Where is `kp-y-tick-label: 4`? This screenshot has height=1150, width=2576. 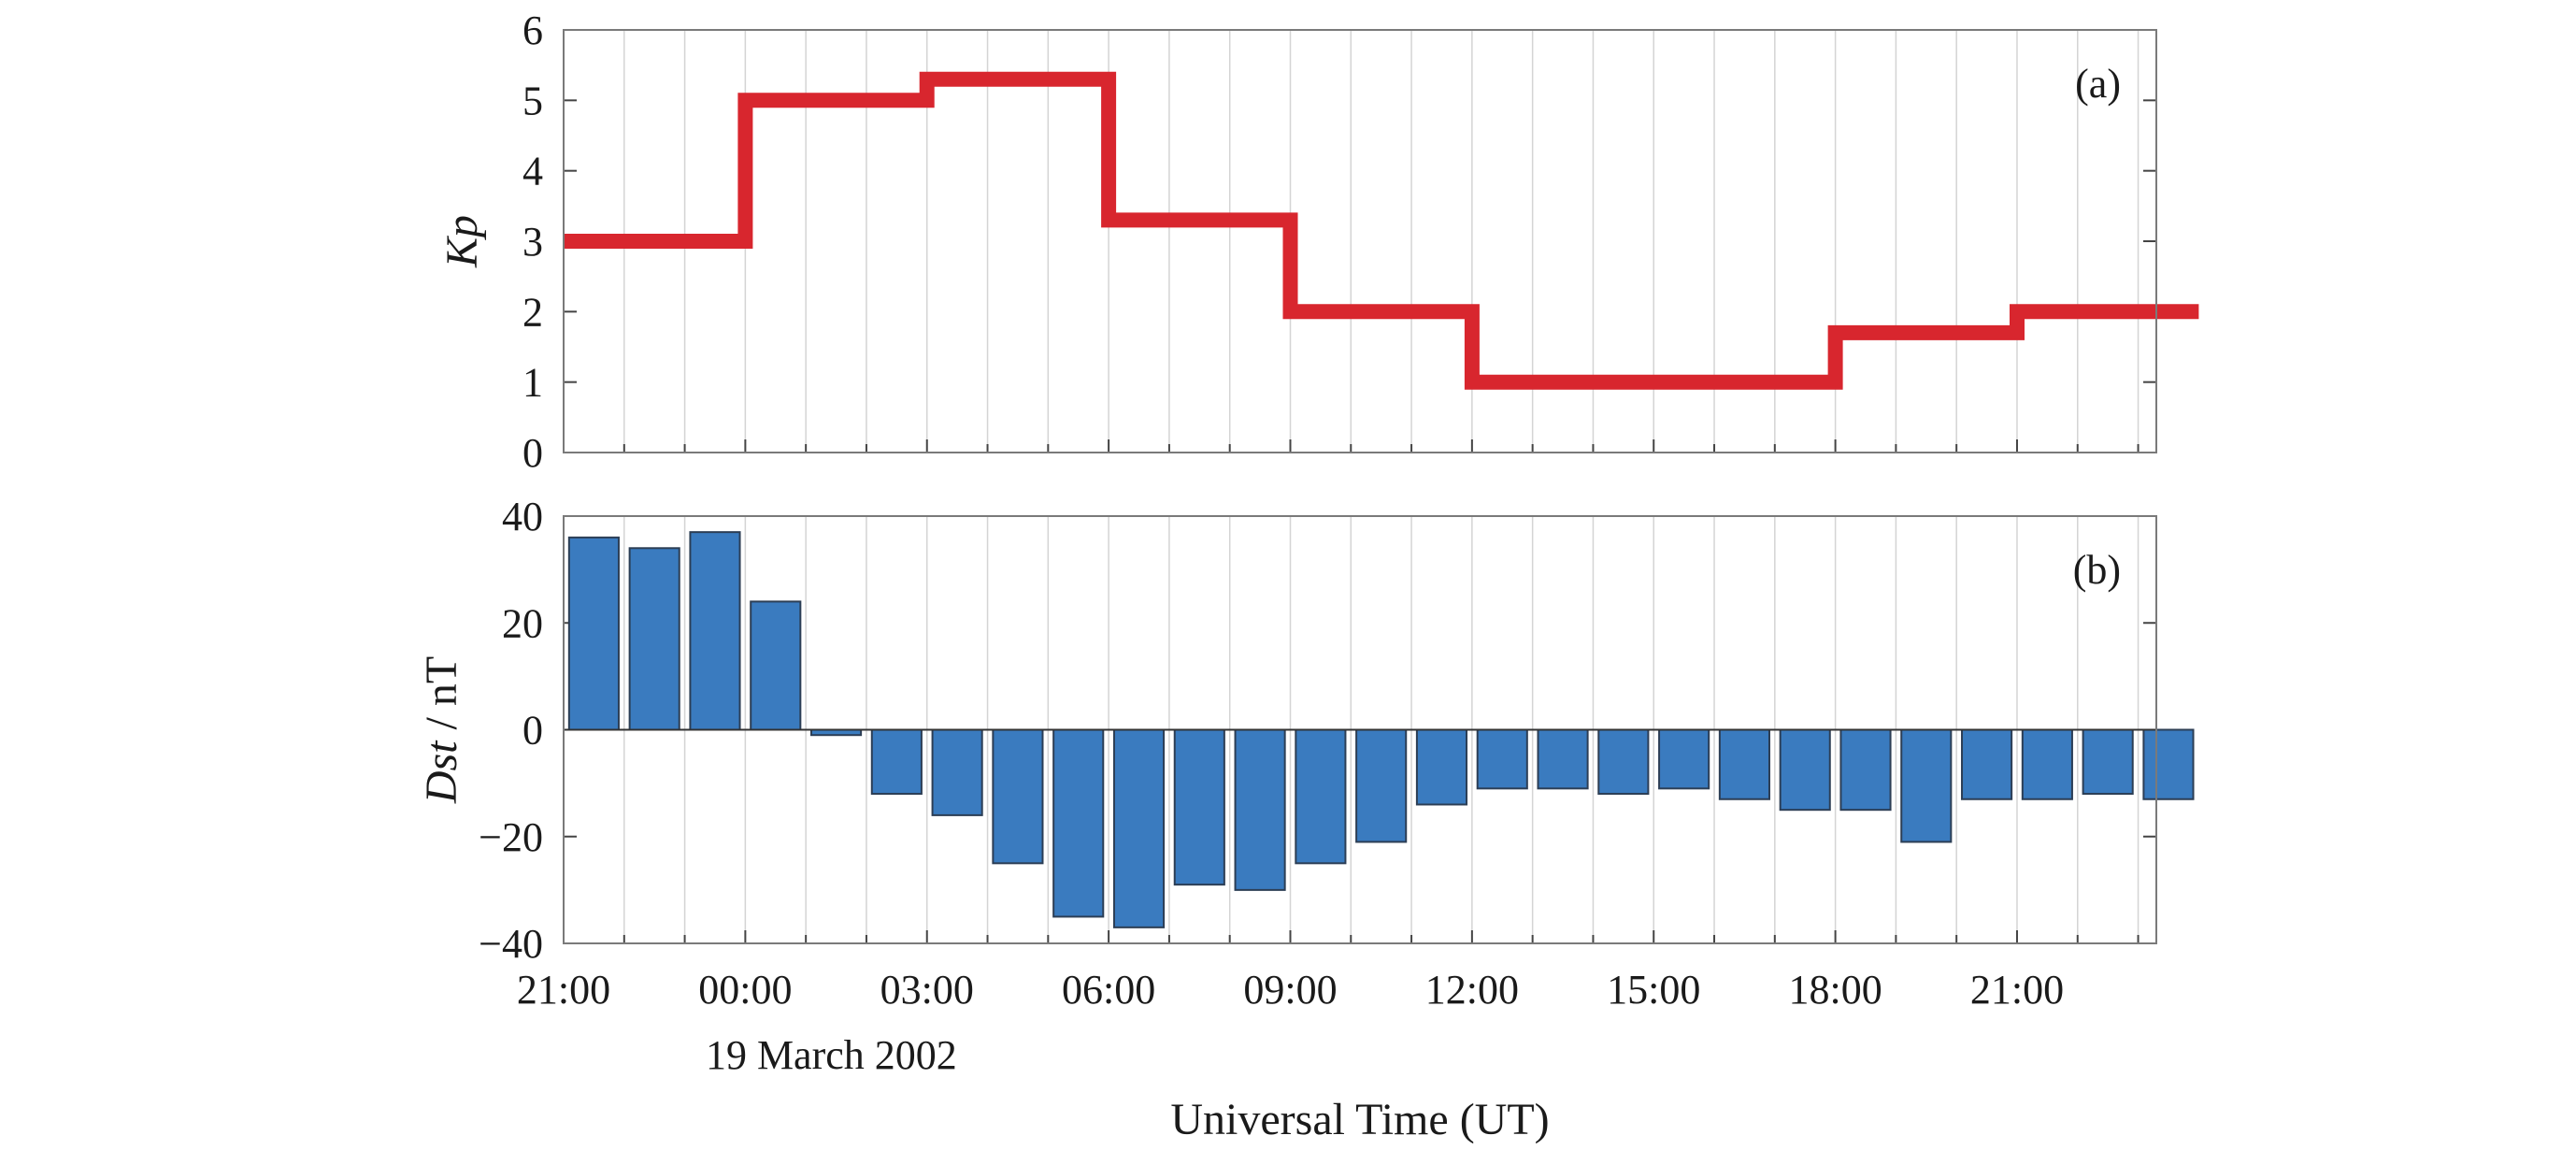 kp-y-tick-label: 4 is located at coordinates (532, 171).